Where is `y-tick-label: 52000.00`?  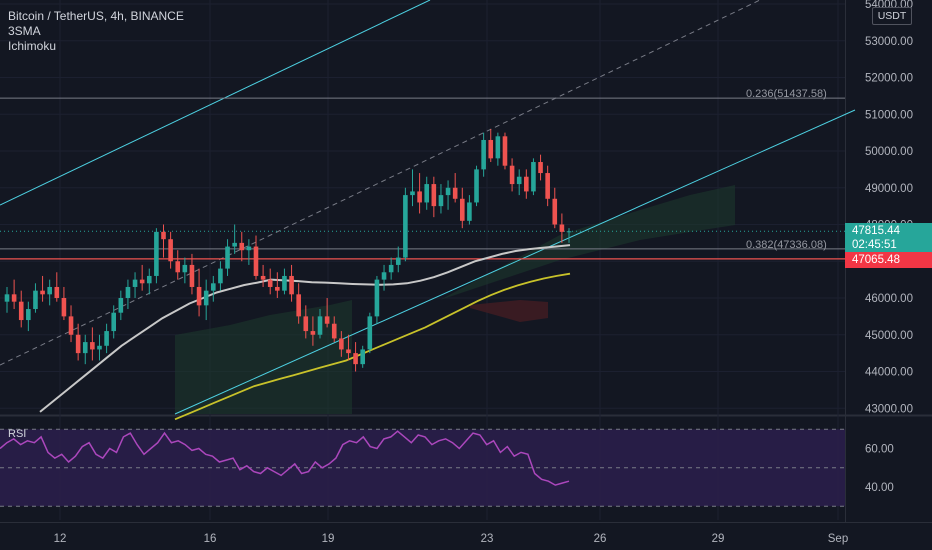 y-tick-label: 52000.00 is located at coordinates (889, 79).